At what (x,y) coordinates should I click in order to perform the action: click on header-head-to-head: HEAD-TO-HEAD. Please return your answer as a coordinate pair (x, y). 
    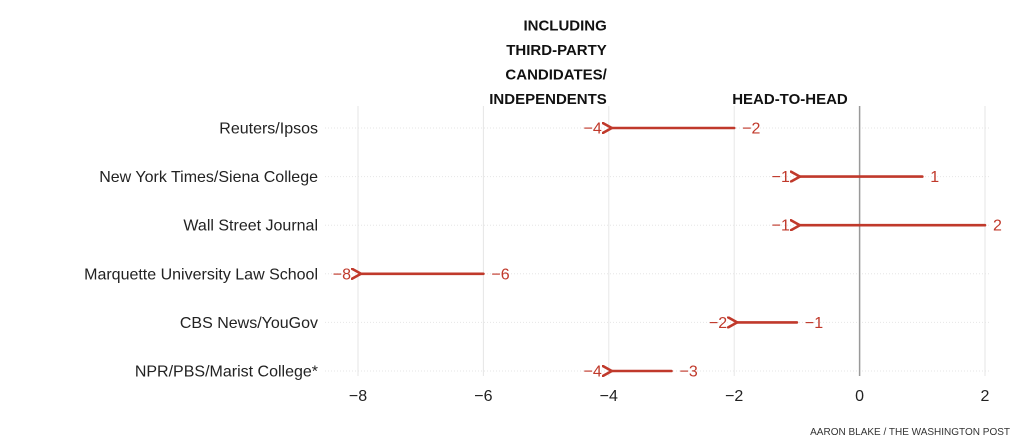
    Looking at the image, I should click on (790, 99).